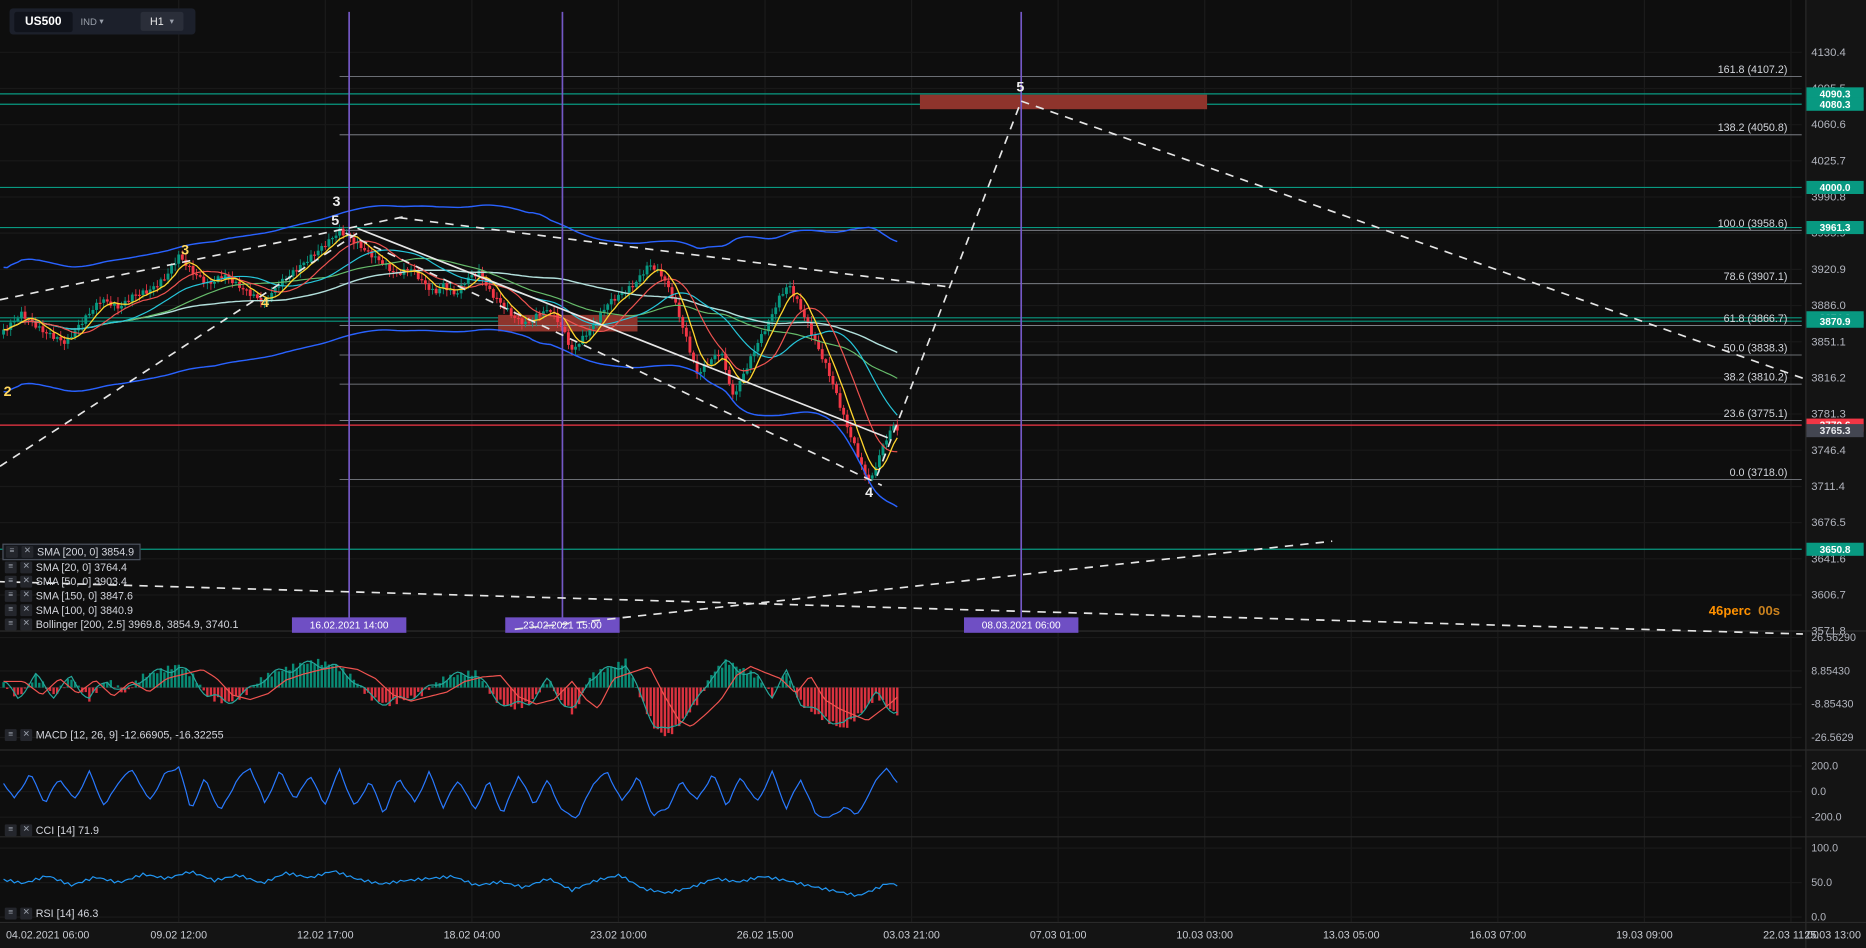  I want to click on svg-text: 3746.4, so click(1828, 451).